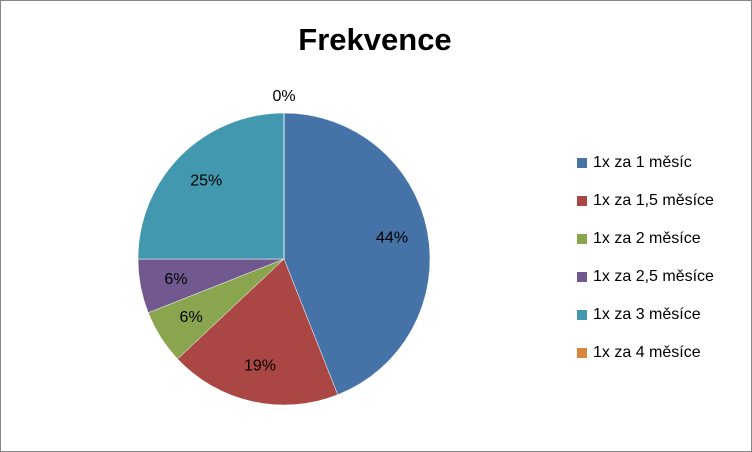 The height and width of the screenshot is (452, 752). What do you see at coordinates (647, 352) in the screenshot?
I see `legend-label: 1x za 4 měsíce` at bounding box center [647, 352].